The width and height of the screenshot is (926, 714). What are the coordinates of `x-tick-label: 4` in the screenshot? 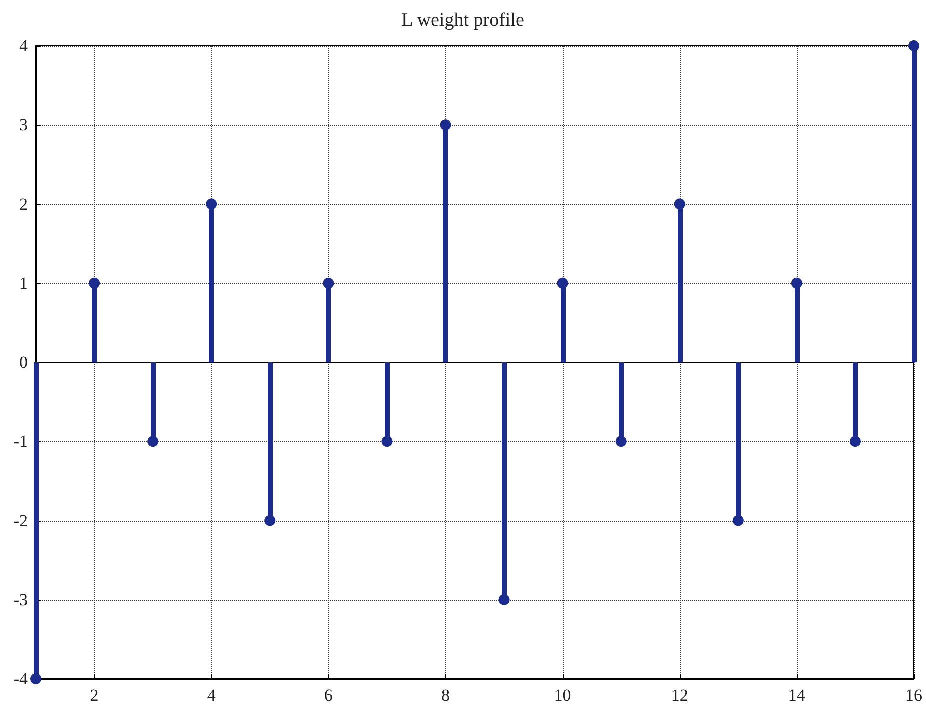 It's located at (211, 695).